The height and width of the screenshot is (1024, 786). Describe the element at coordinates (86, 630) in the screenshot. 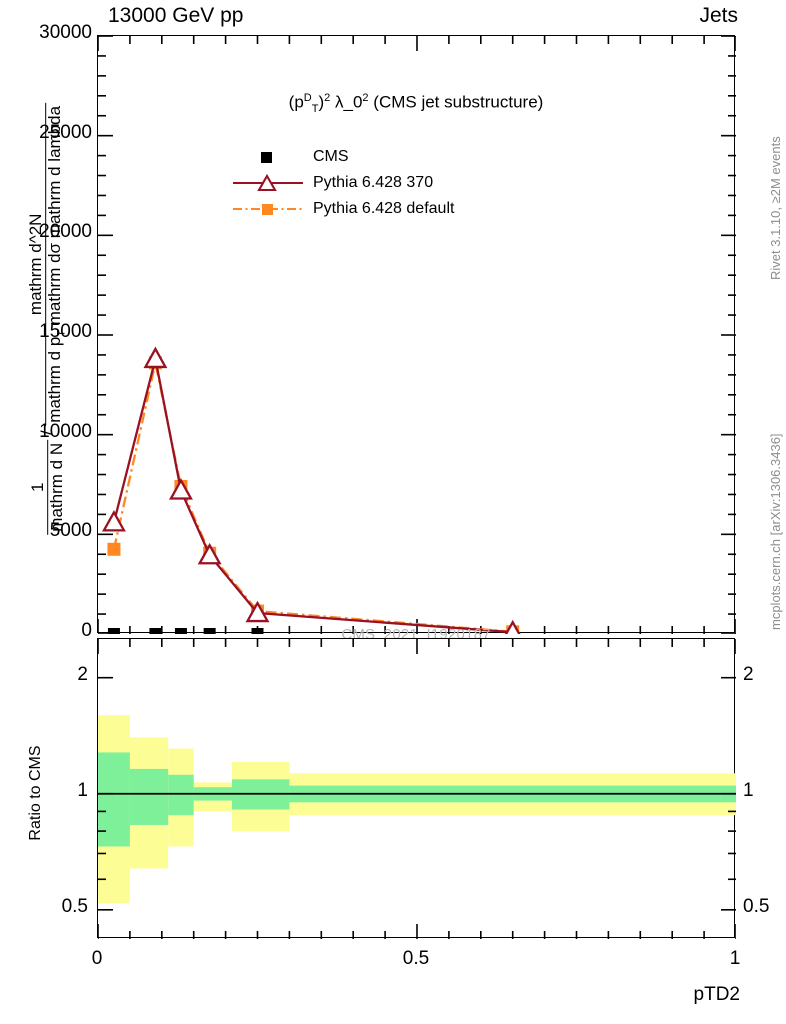

I see `main-y-tick-label: 0` at that location.